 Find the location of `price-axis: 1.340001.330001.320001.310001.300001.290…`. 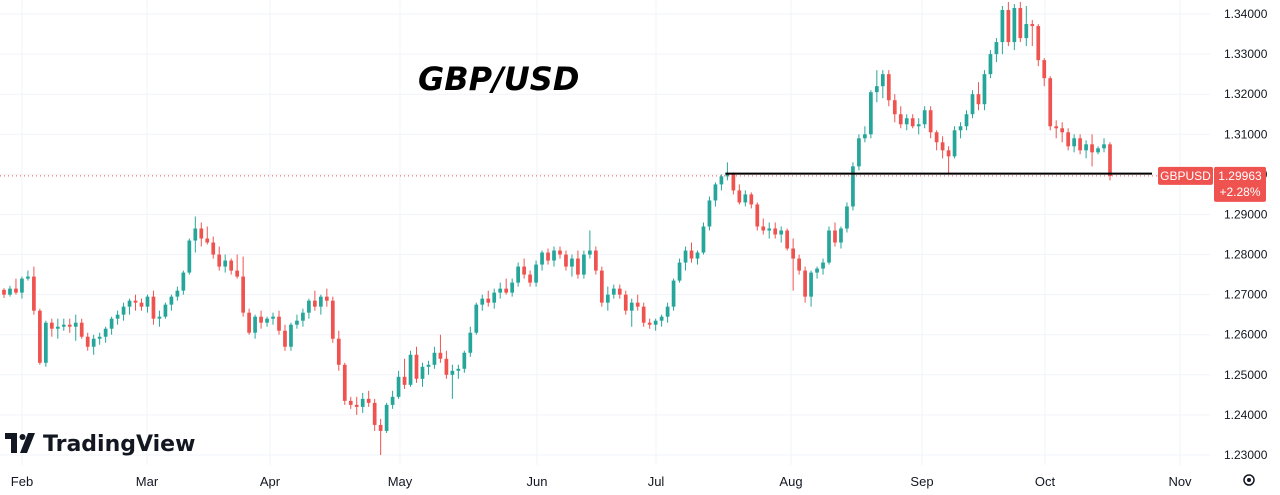

price-axis: 1.340001.330001.320001.310001.300001.290… is located at coordinates (1213, 234).